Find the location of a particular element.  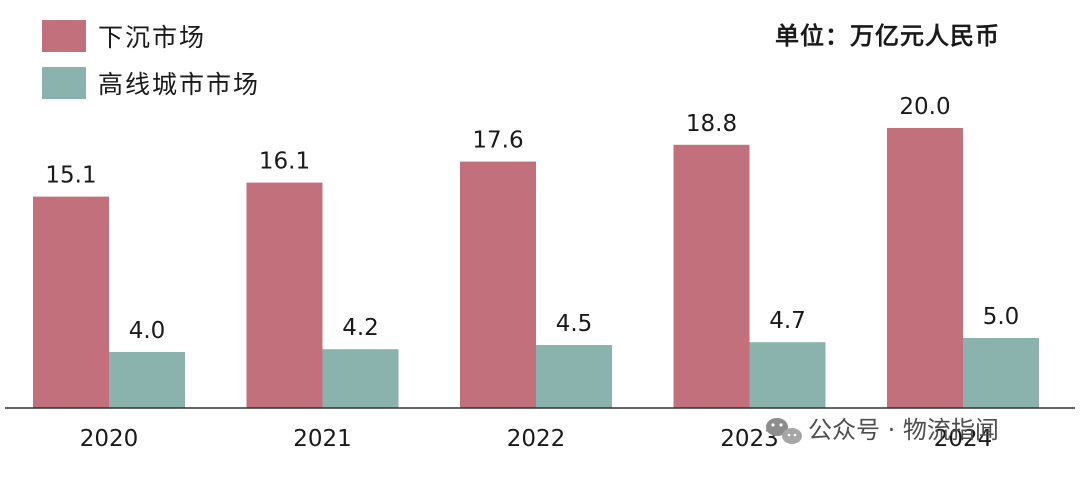

x-tick-2021: 2021 is located at coordinates (322, 439).